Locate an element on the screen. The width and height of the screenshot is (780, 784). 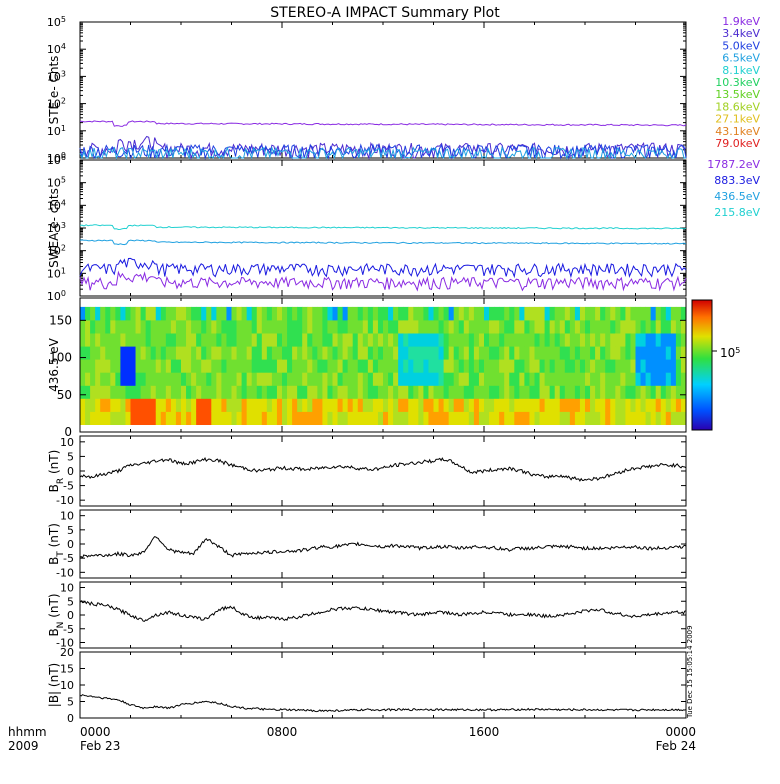
y-tick-exponent: 0 is located at coordinates (63, 155).